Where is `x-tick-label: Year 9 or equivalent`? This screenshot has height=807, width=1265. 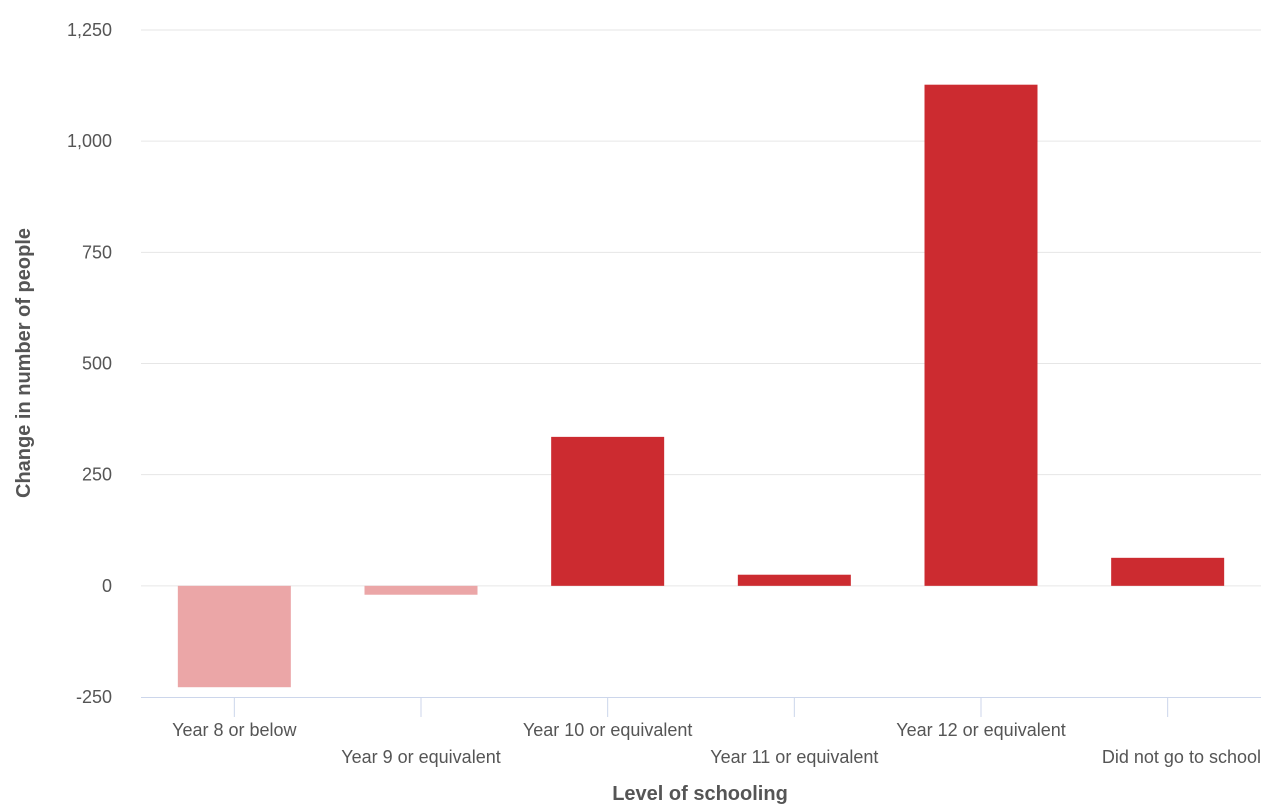 x-tick-label: Year 9 or equivalent is located at coordinates (420, 757).